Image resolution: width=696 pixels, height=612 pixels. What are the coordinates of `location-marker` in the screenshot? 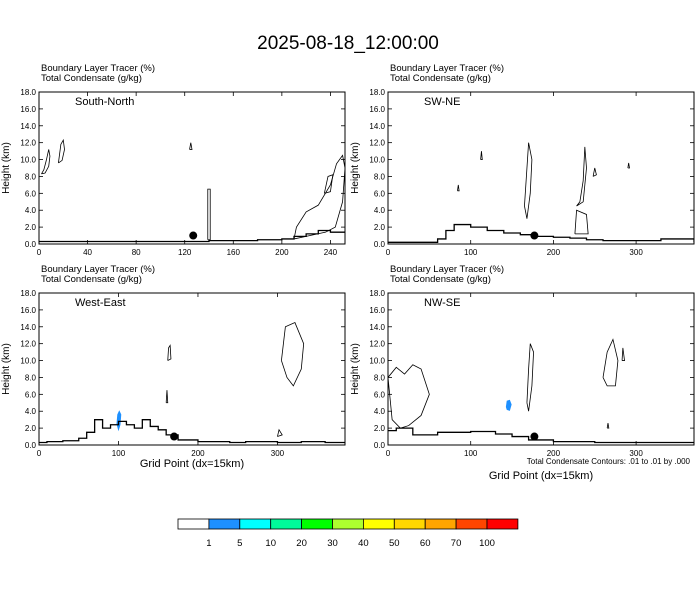 It's located at (193, 235).